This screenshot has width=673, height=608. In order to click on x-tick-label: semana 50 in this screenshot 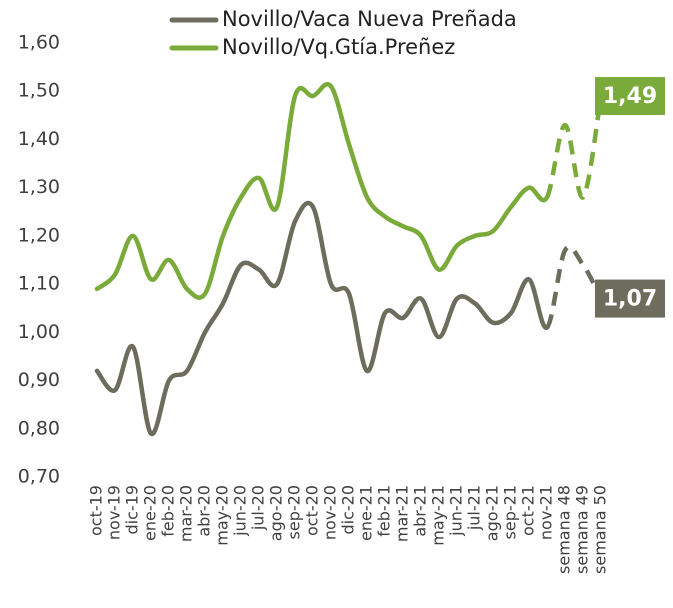, I will do `click(600, 529)`.